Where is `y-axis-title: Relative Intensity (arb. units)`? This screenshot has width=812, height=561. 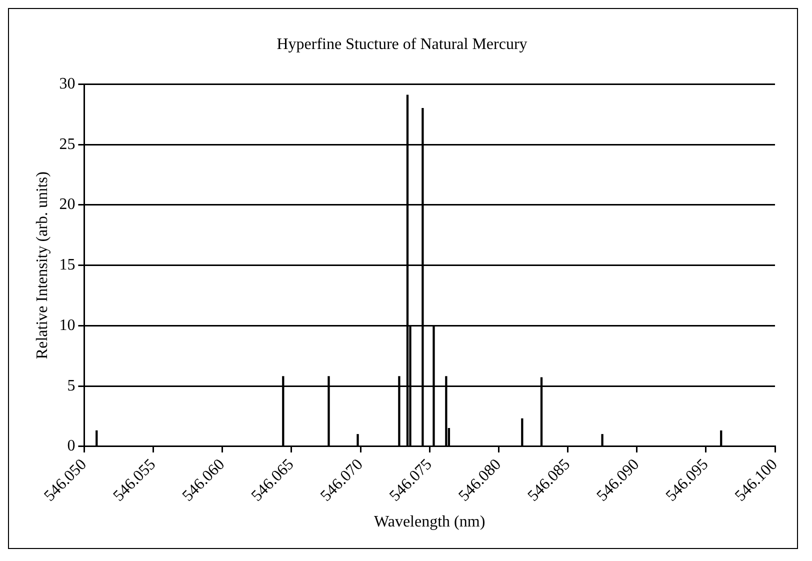 y-axis-title: Relative Intensity (arb. units) is located at coordinates (42, 266).